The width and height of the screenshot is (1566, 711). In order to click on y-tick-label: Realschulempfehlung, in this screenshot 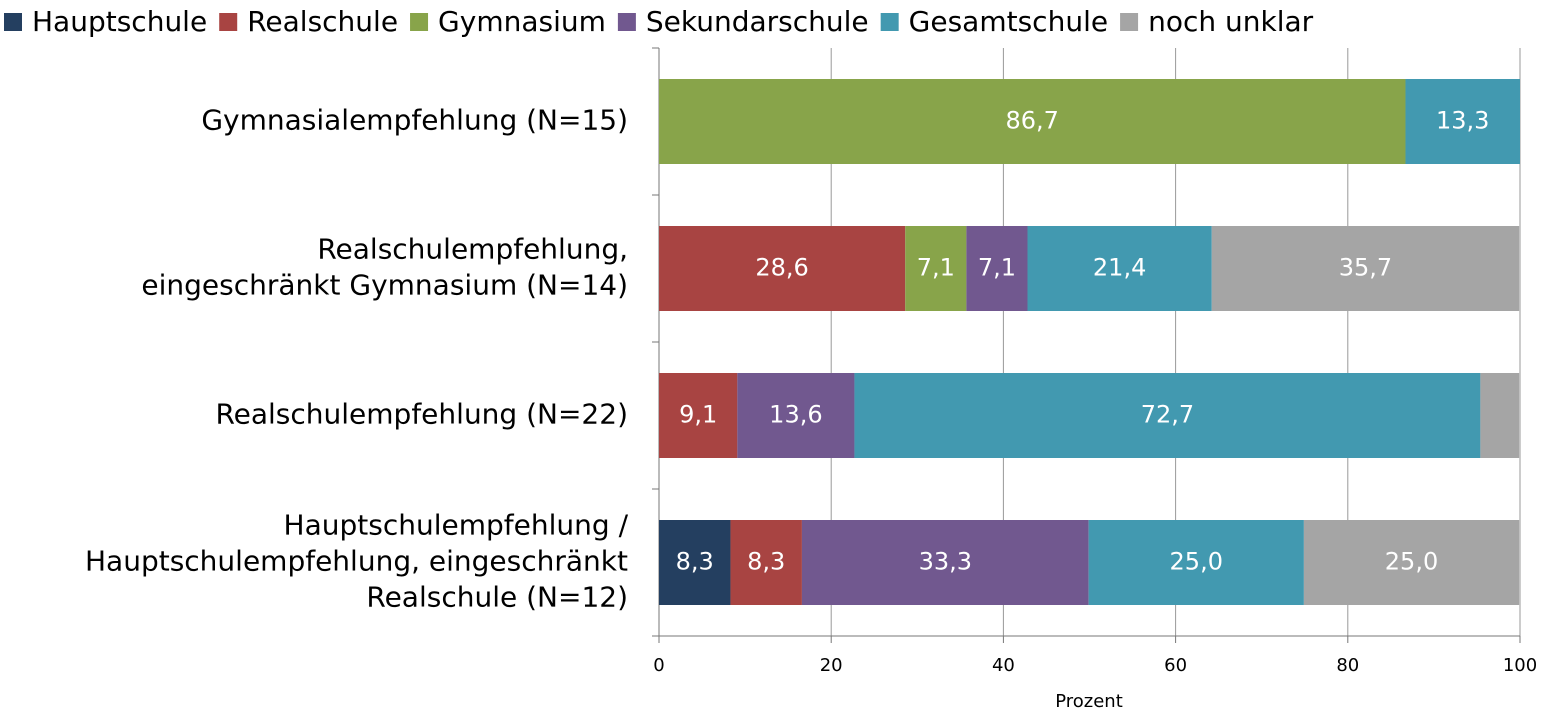, I will do `click(472, 249)`.